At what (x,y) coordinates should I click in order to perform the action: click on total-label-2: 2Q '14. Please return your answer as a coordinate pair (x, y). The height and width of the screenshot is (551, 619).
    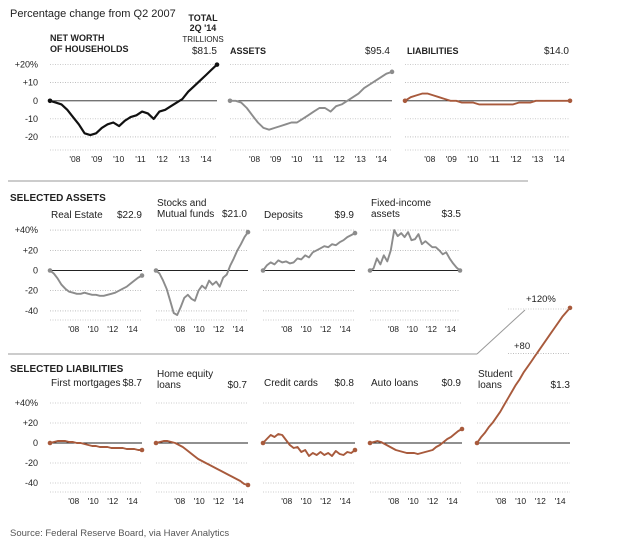
    Looking at the image, I should click on (203, 28).